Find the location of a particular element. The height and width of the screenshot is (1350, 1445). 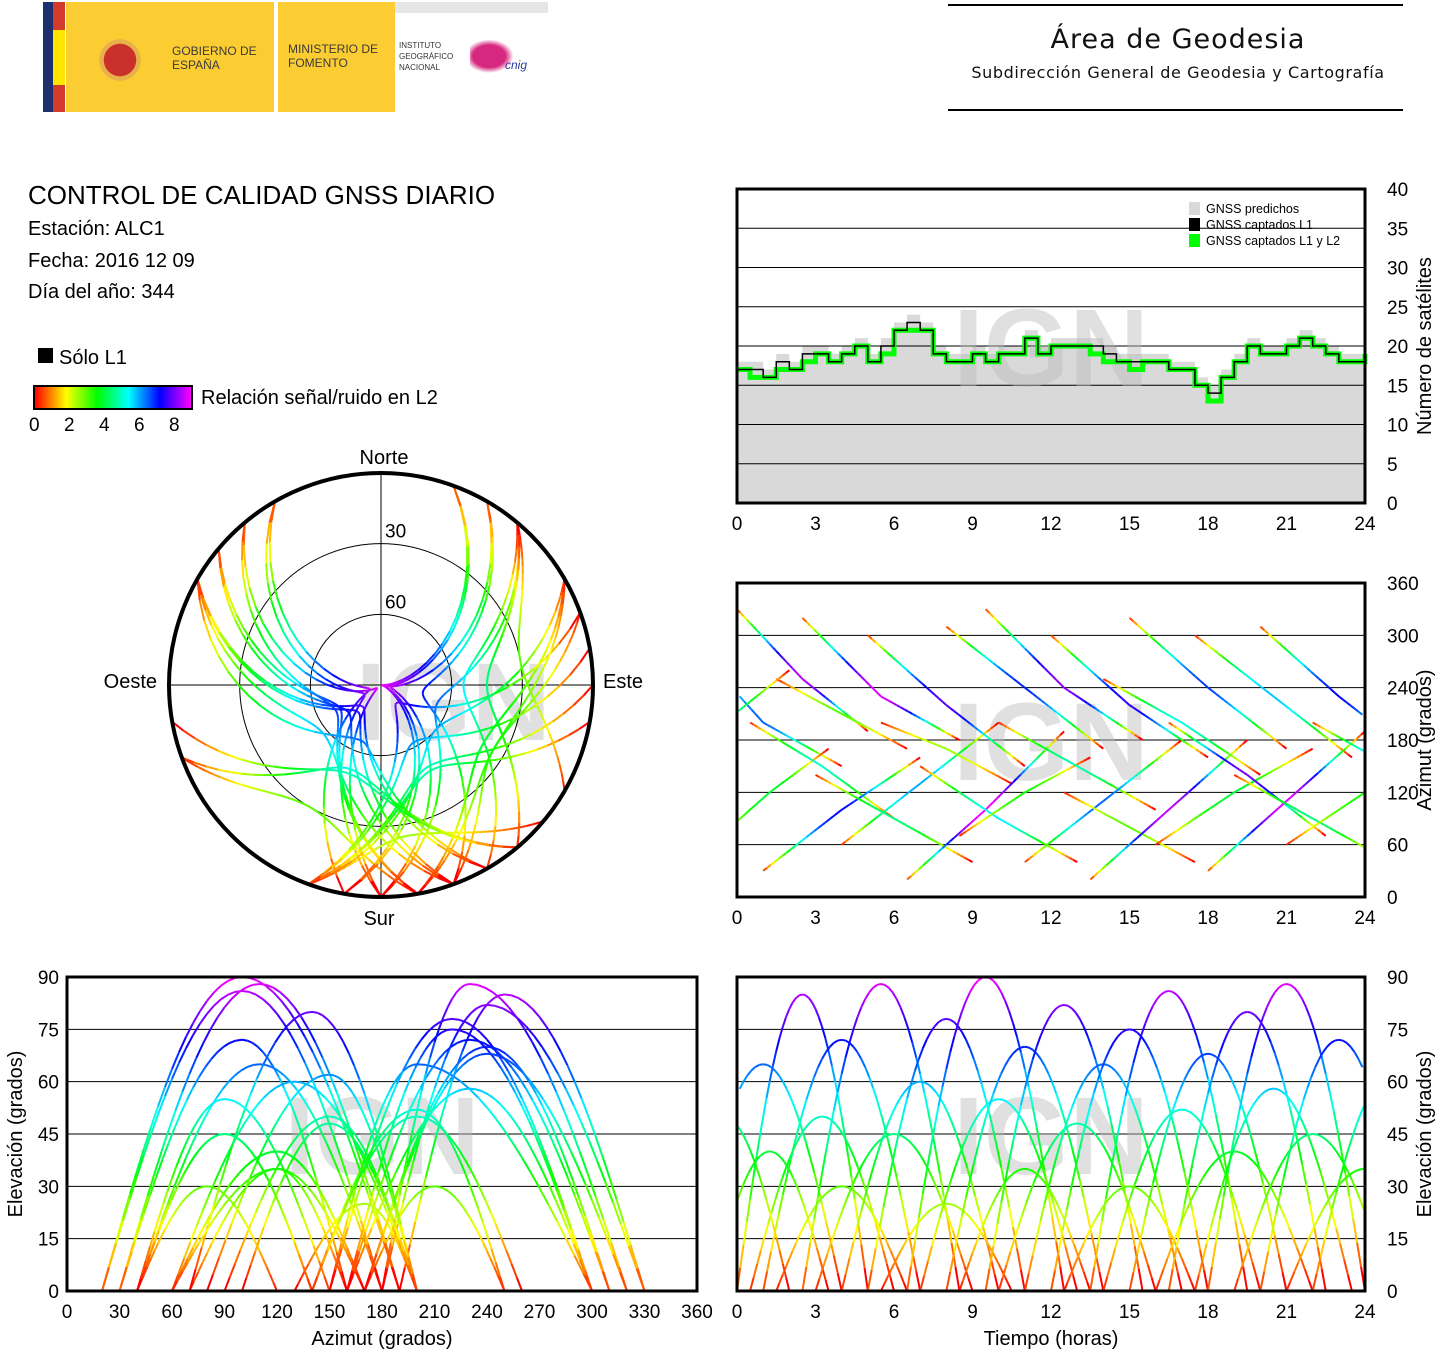

ministerio-text: MINISTERIO DE FOMENTO is located at coordinates (333, 56).